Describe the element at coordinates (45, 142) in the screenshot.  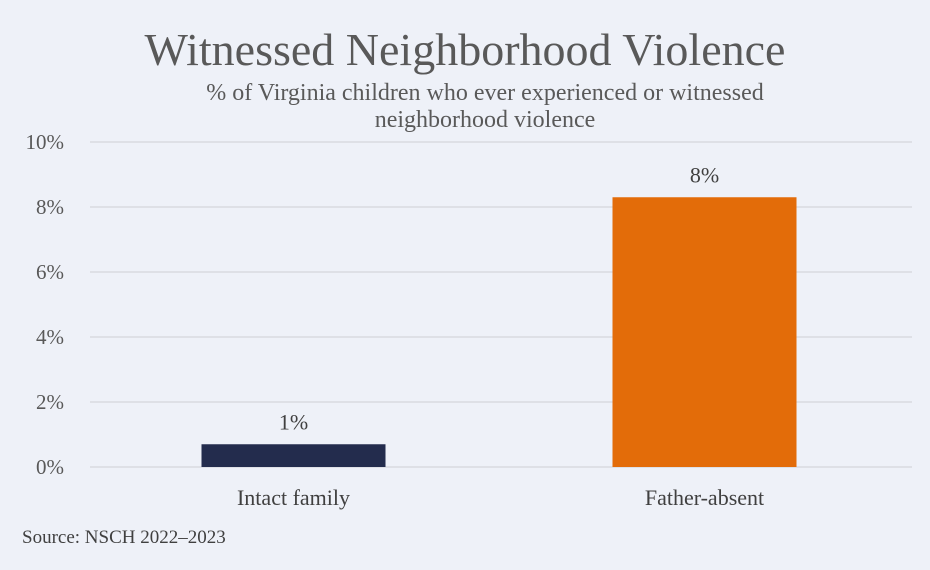
I see `y-tick-label: 10%` at that location.